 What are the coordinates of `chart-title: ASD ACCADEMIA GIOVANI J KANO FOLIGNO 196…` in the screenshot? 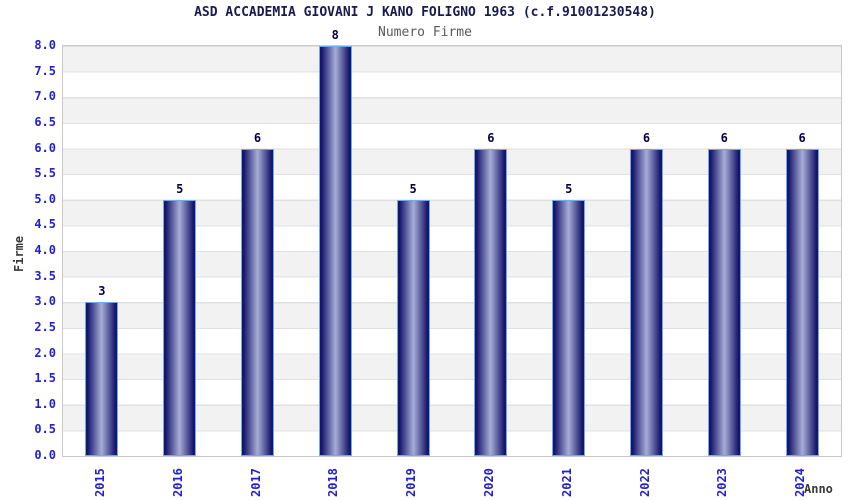 It's located at (425, 12).